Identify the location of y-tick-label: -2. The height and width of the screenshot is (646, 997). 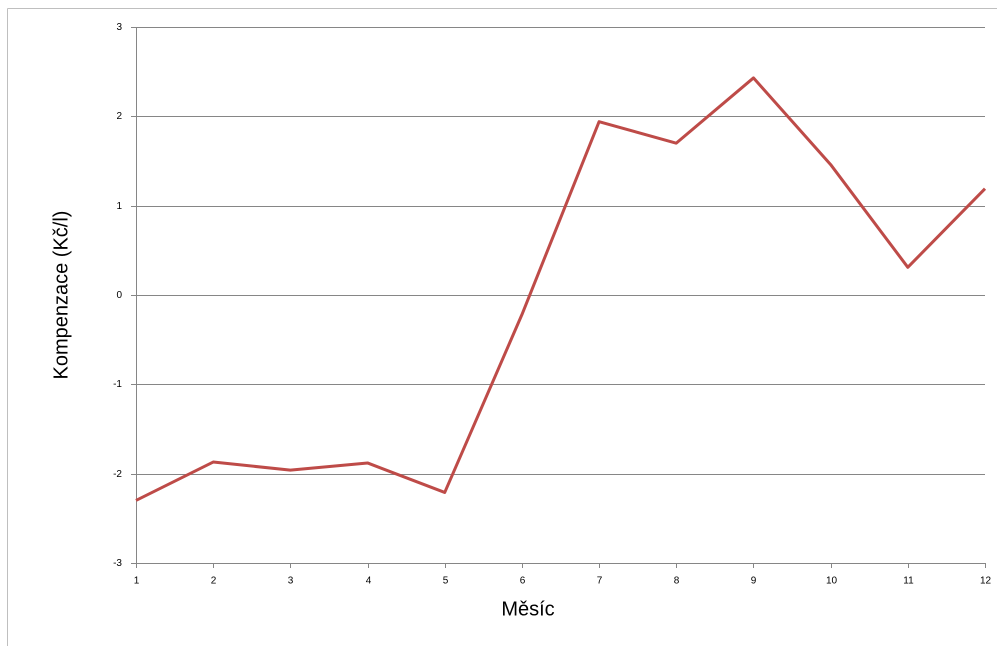
(117, 474).